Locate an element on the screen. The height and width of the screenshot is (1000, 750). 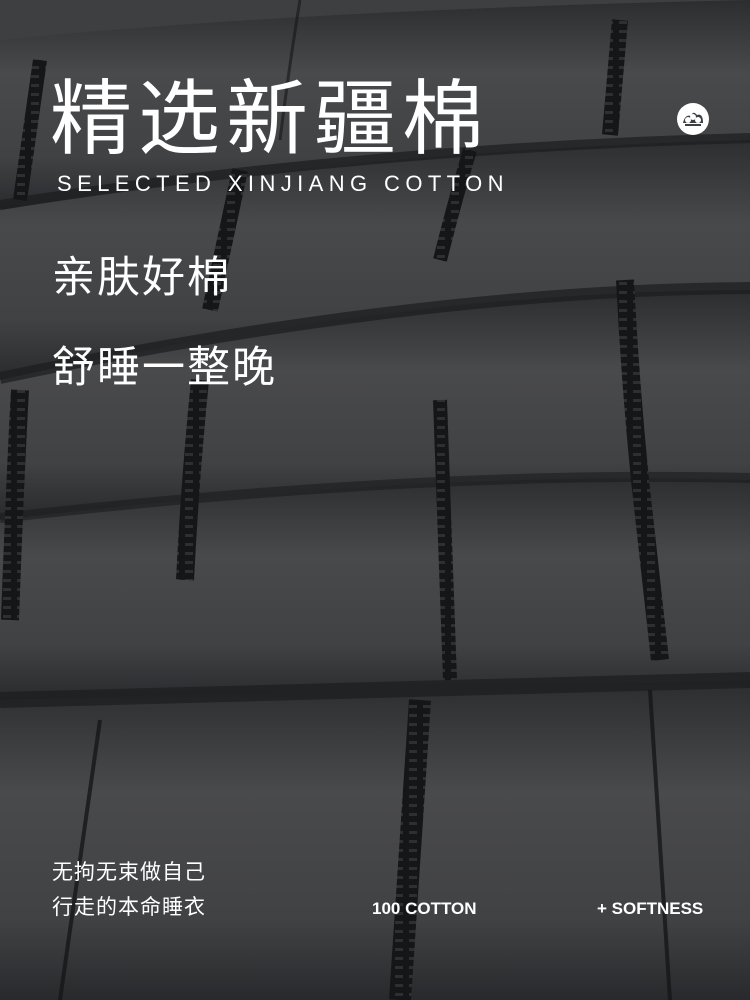
tagline-line: 行走的本命睡衣 is located at coordinates (129, 907).